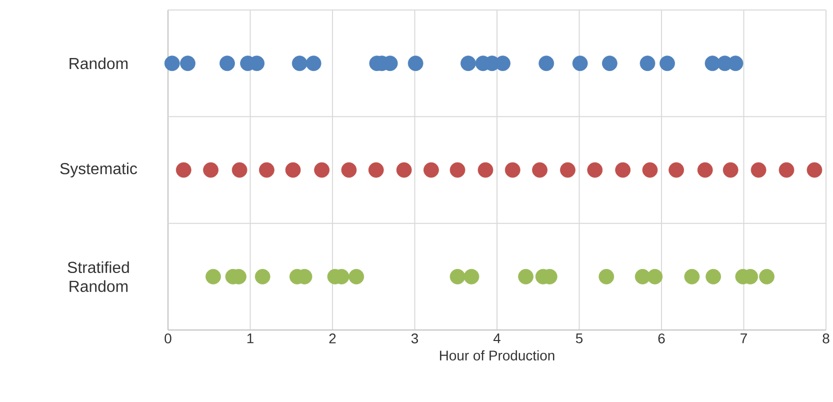 Image resolution: width=833 pixels, height=402 pixels. What do you see at coordinates (579, 339) in the screenshot?
I see `x-tick-label: 5` at bounding box center [579, 339].